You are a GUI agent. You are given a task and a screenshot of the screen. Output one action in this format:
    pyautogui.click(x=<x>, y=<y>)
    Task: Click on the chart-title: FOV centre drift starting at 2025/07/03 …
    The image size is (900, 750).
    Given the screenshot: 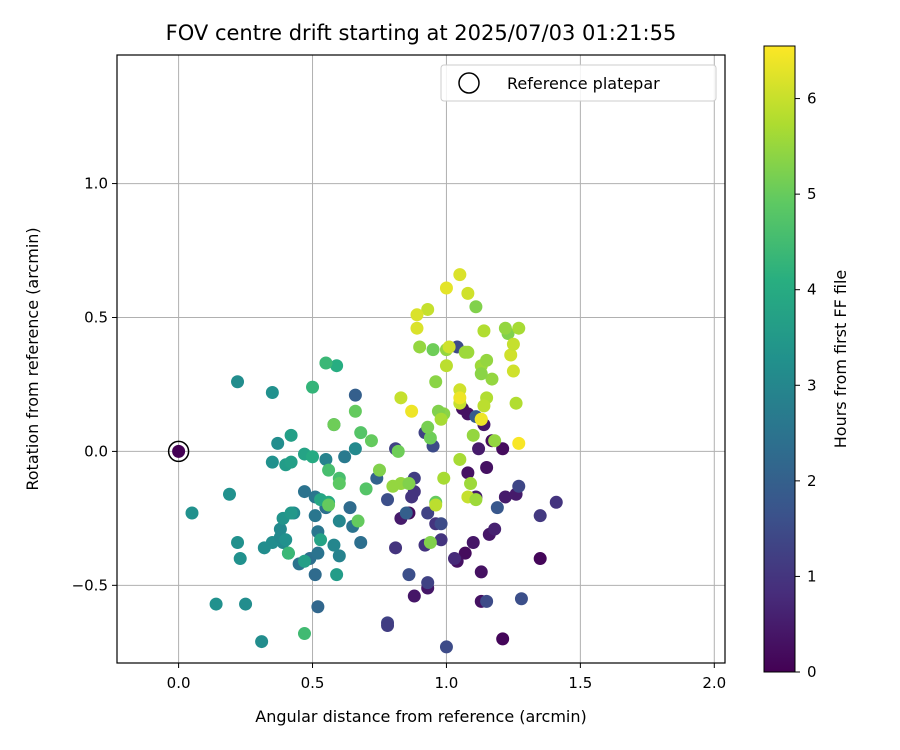 What is the action you would take?
    pyautogui.click(x=421, y=33)
    